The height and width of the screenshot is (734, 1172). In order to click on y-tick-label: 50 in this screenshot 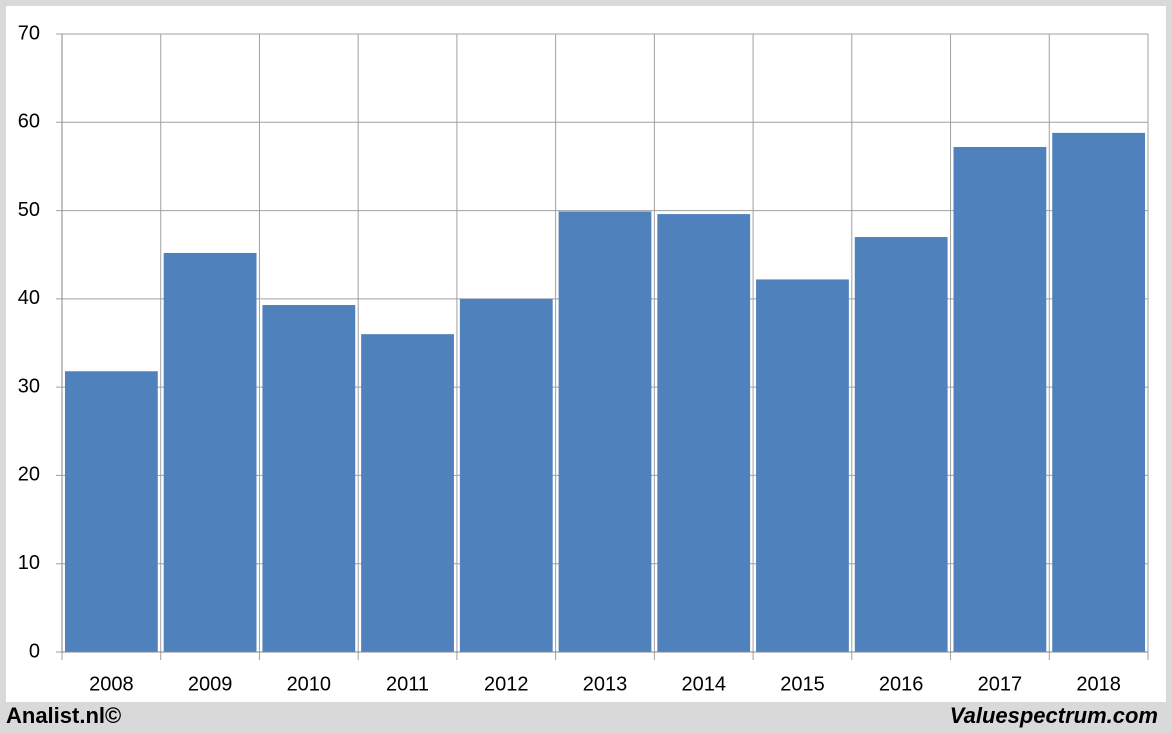, I will do `click(29, 210)`.